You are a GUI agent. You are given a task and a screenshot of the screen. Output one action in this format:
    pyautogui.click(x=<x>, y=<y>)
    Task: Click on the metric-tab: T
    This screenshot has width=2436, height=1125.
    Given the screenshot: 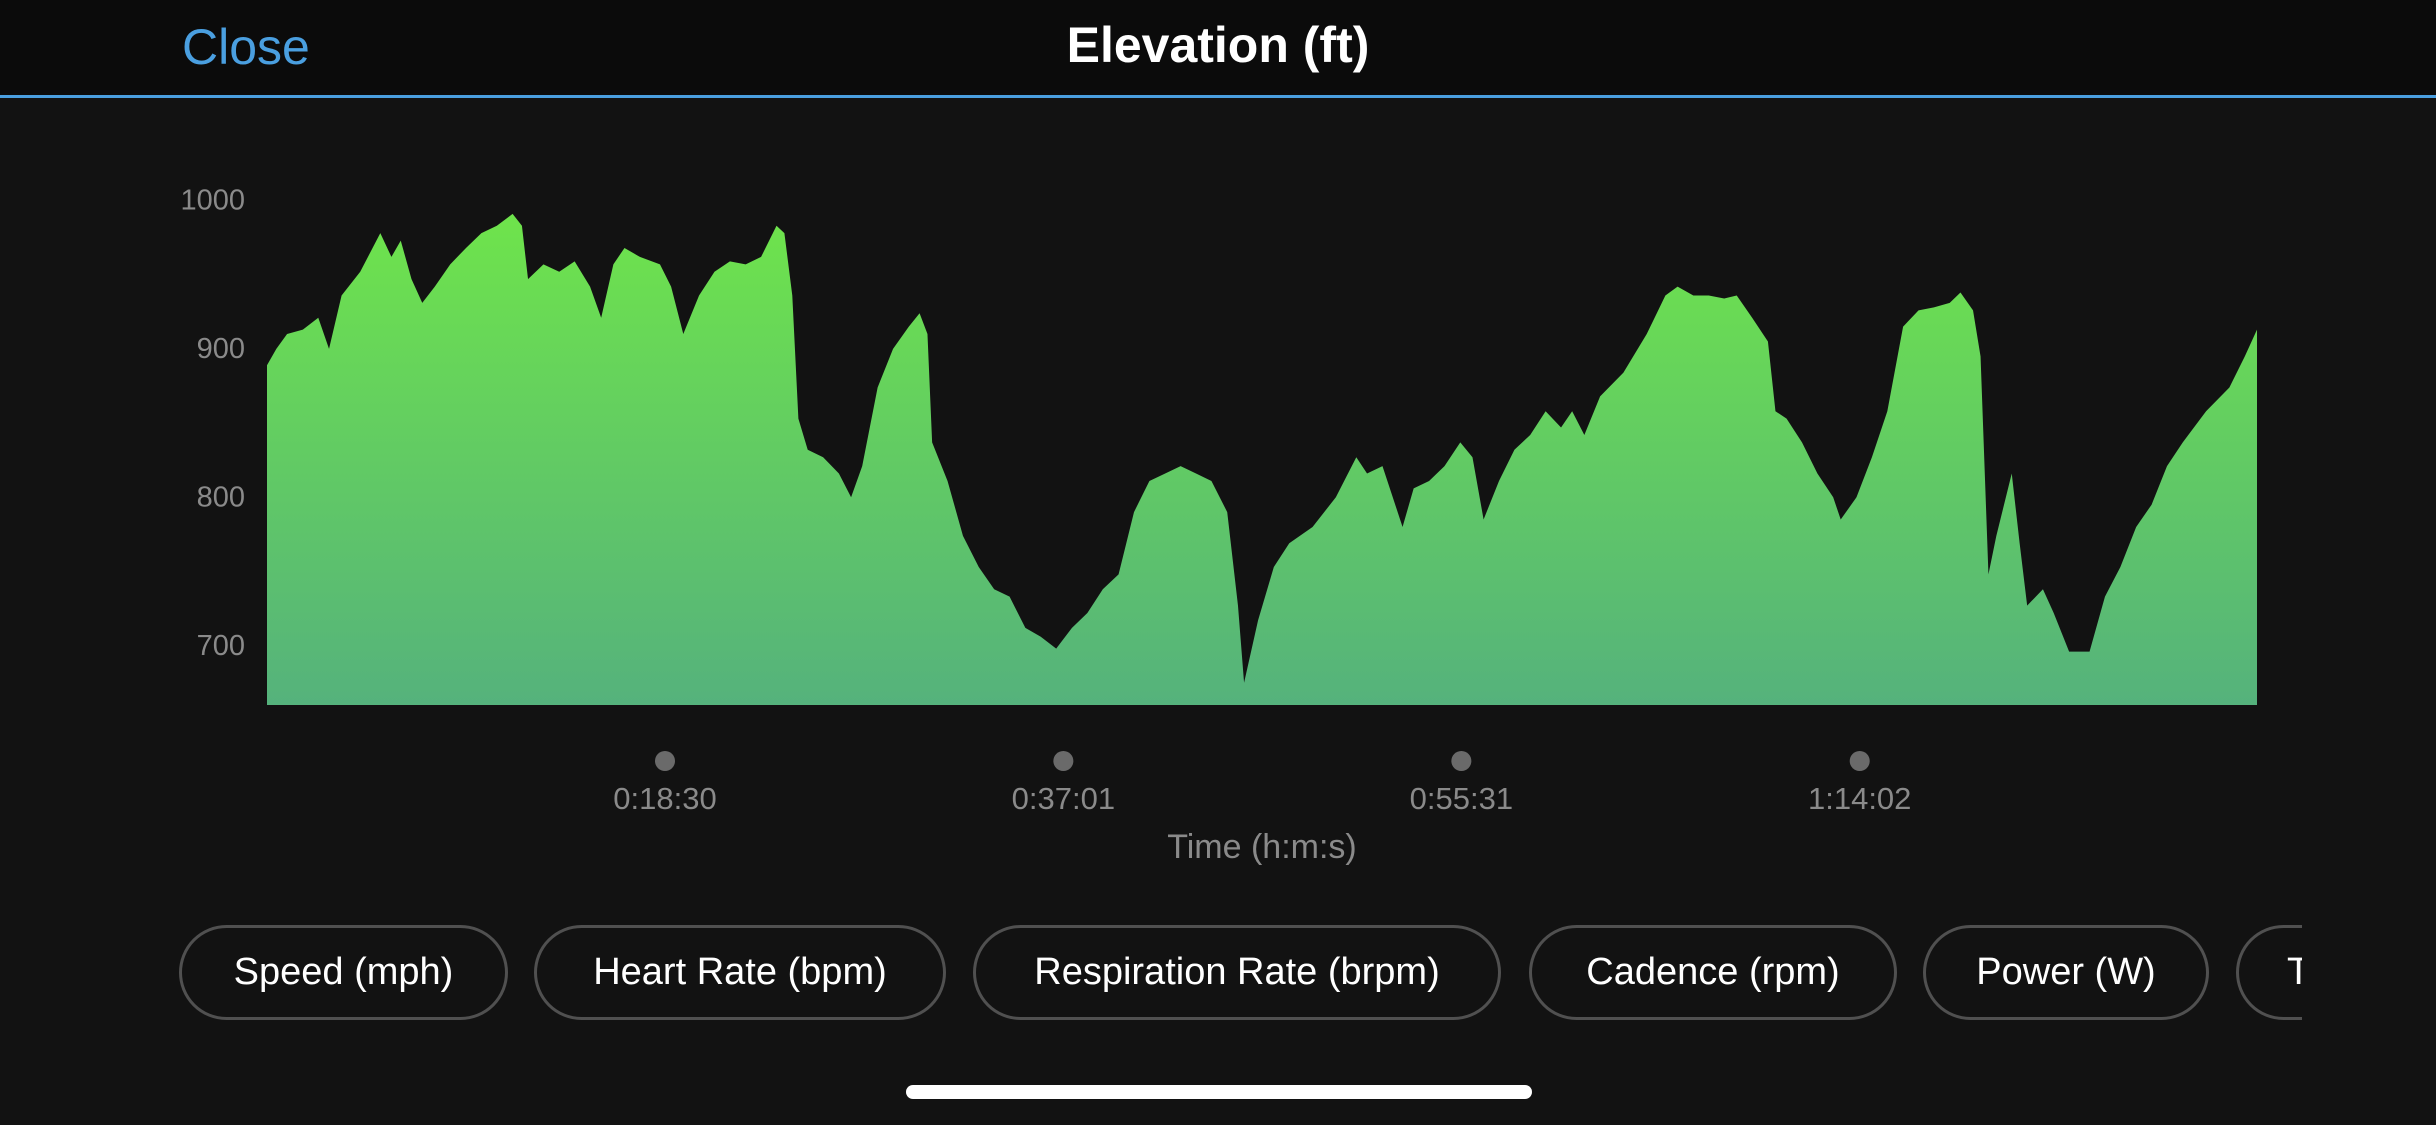 What is the action you would take?
    pyautogui.click(x=2269, y=972)
    